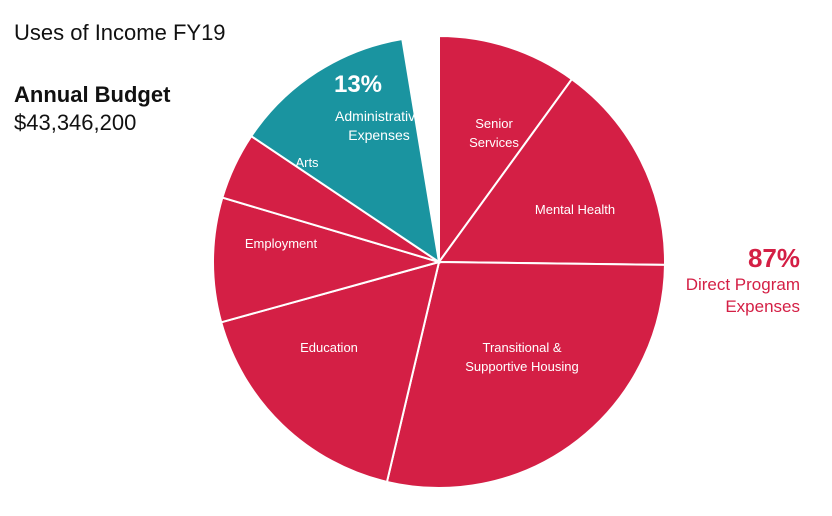 This screenshot has width=832, height=516. I want to click on pie-slice-mental-health, so click(551, 171).